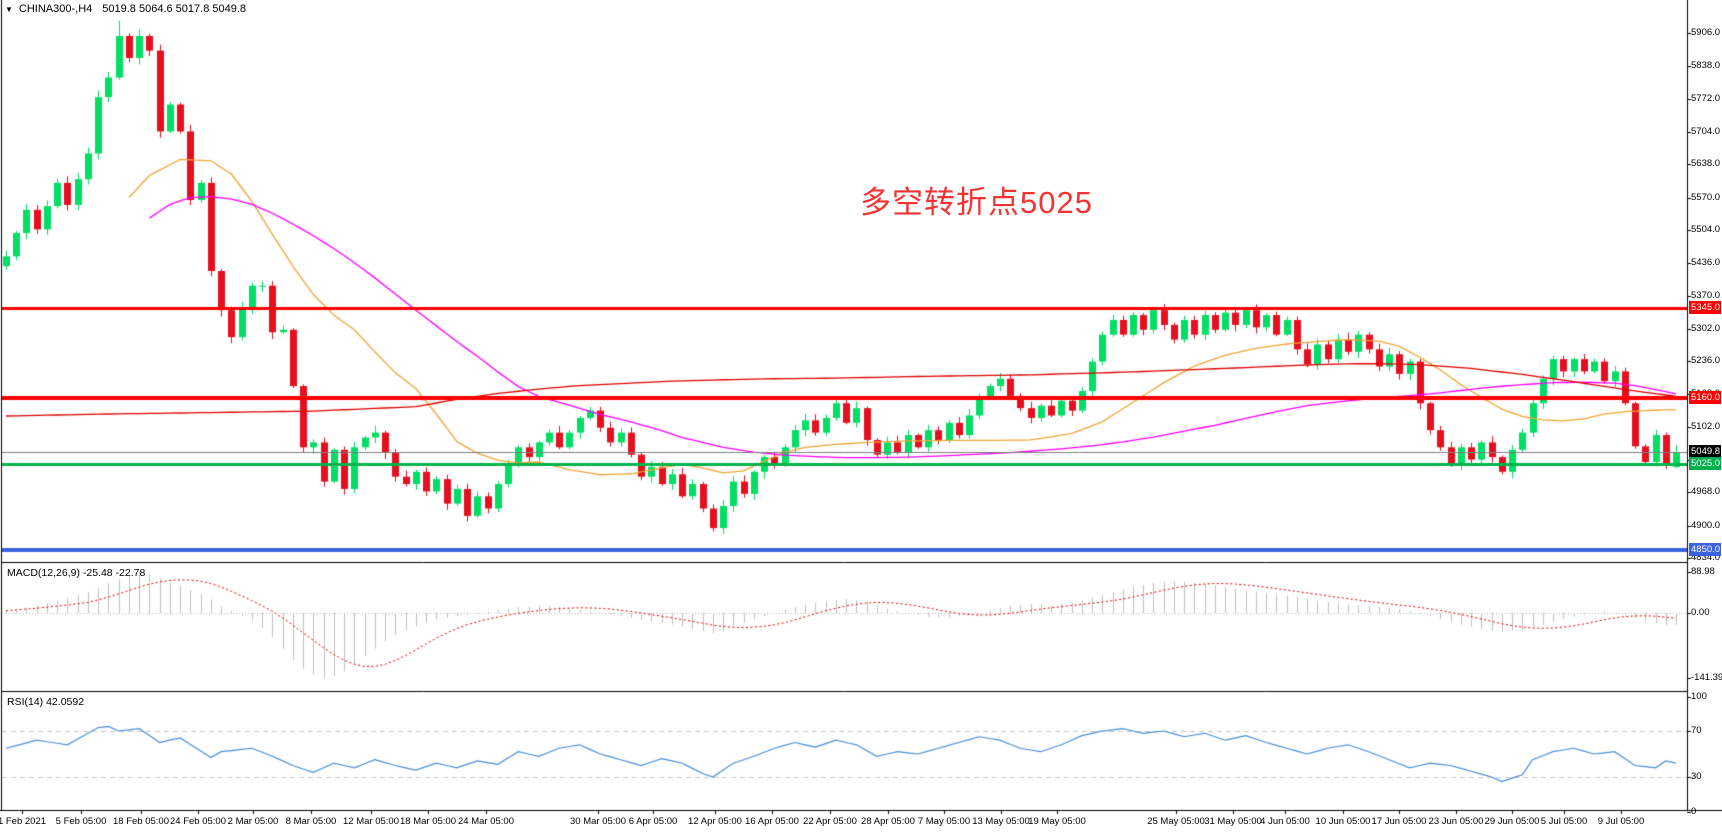 Image resolution: width=1722 pixels, height=836 pixels. What do you see at coordinates (1706, 491) in the screenshot?
I see `price-tick-label: 4968.0` at bounding box center [1706, 491].